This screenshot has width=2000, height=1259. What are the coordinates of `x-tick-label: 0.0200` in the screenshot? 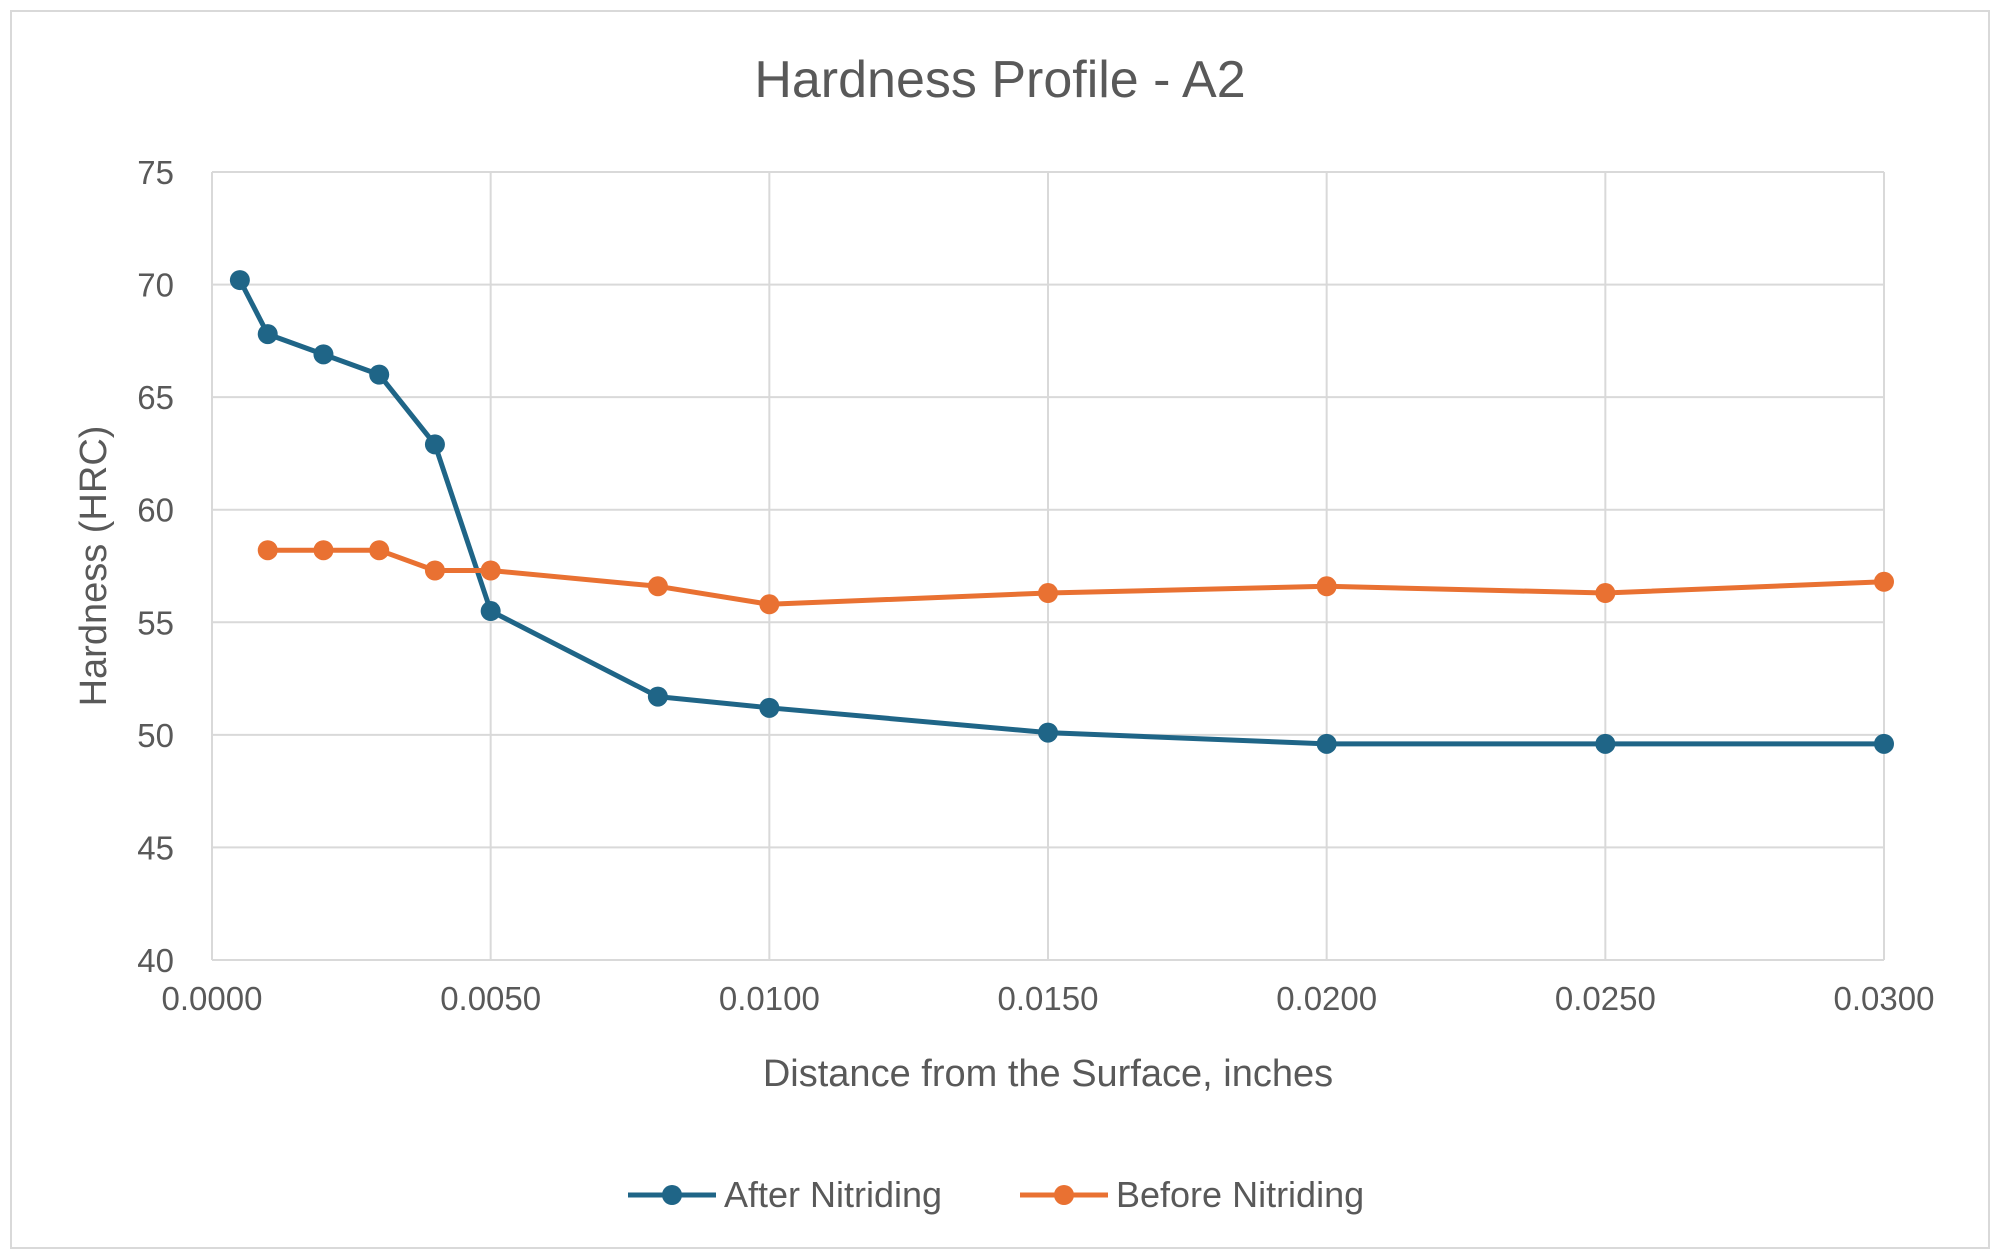 It's located at (1326, 998).